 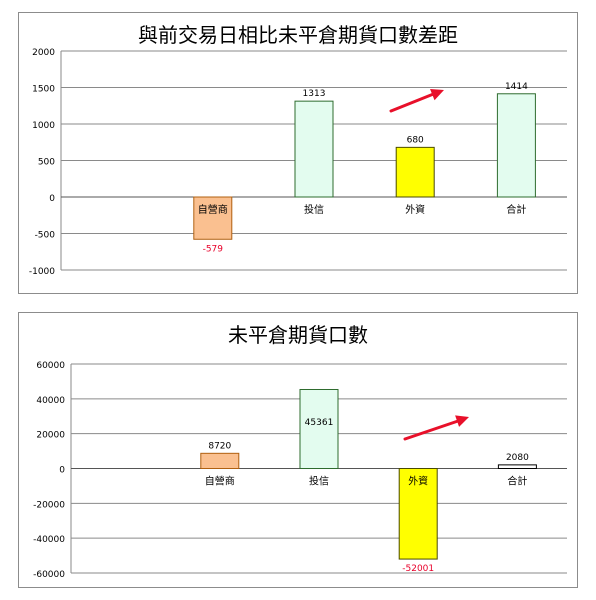 What do you see at coordinates (517, 458) in the screenshot?
I see `data-label: 2080` at bounding box center [517, 458].